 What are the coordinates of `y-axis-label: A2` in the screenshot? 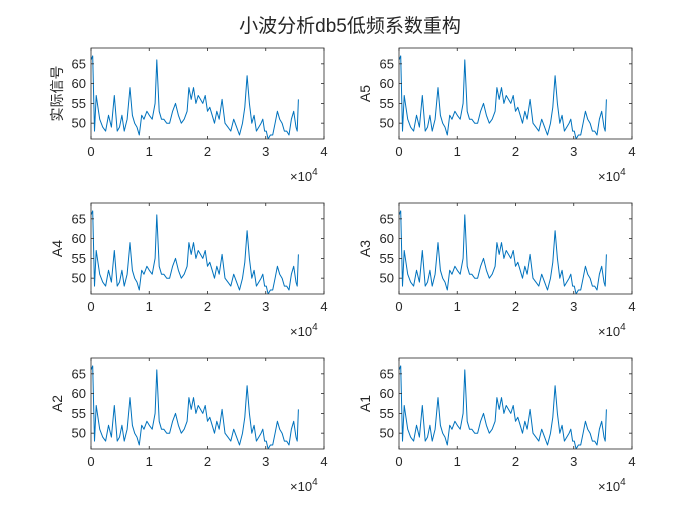 It's located at (57, 403).